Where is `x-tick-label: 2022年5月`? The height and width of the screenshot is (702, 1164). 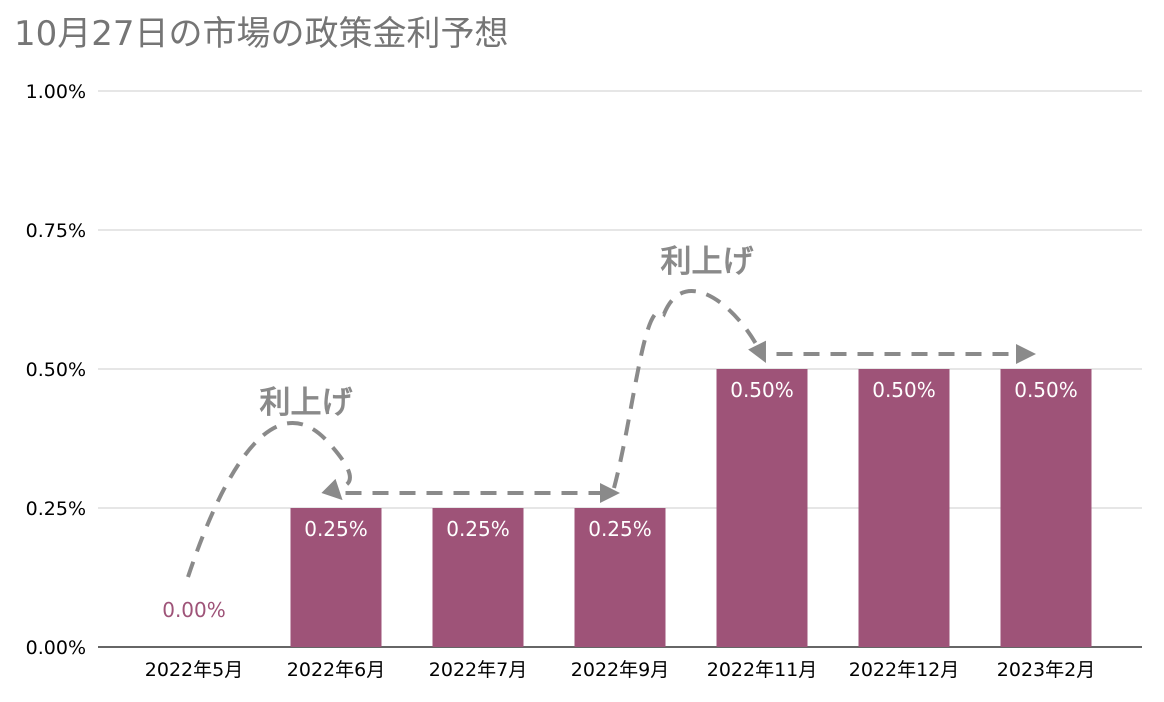 x-tick-label: 2022年5月 is located at coordinates (194, 670).